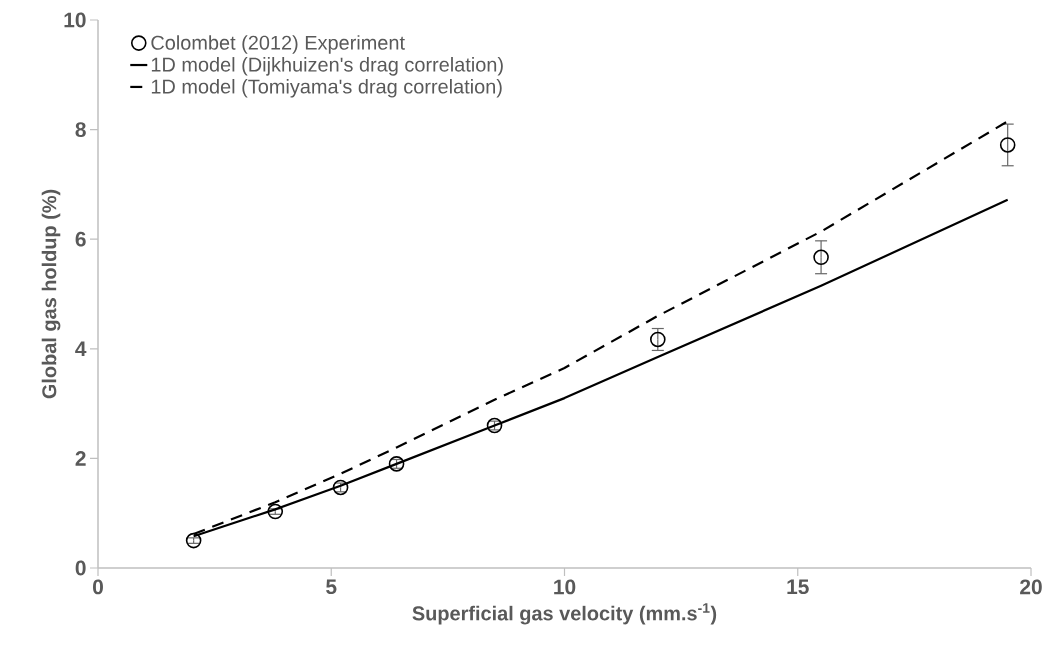 The image size is (1051, 664). I want to click on y-tick-label: 6, so click(80, 239).